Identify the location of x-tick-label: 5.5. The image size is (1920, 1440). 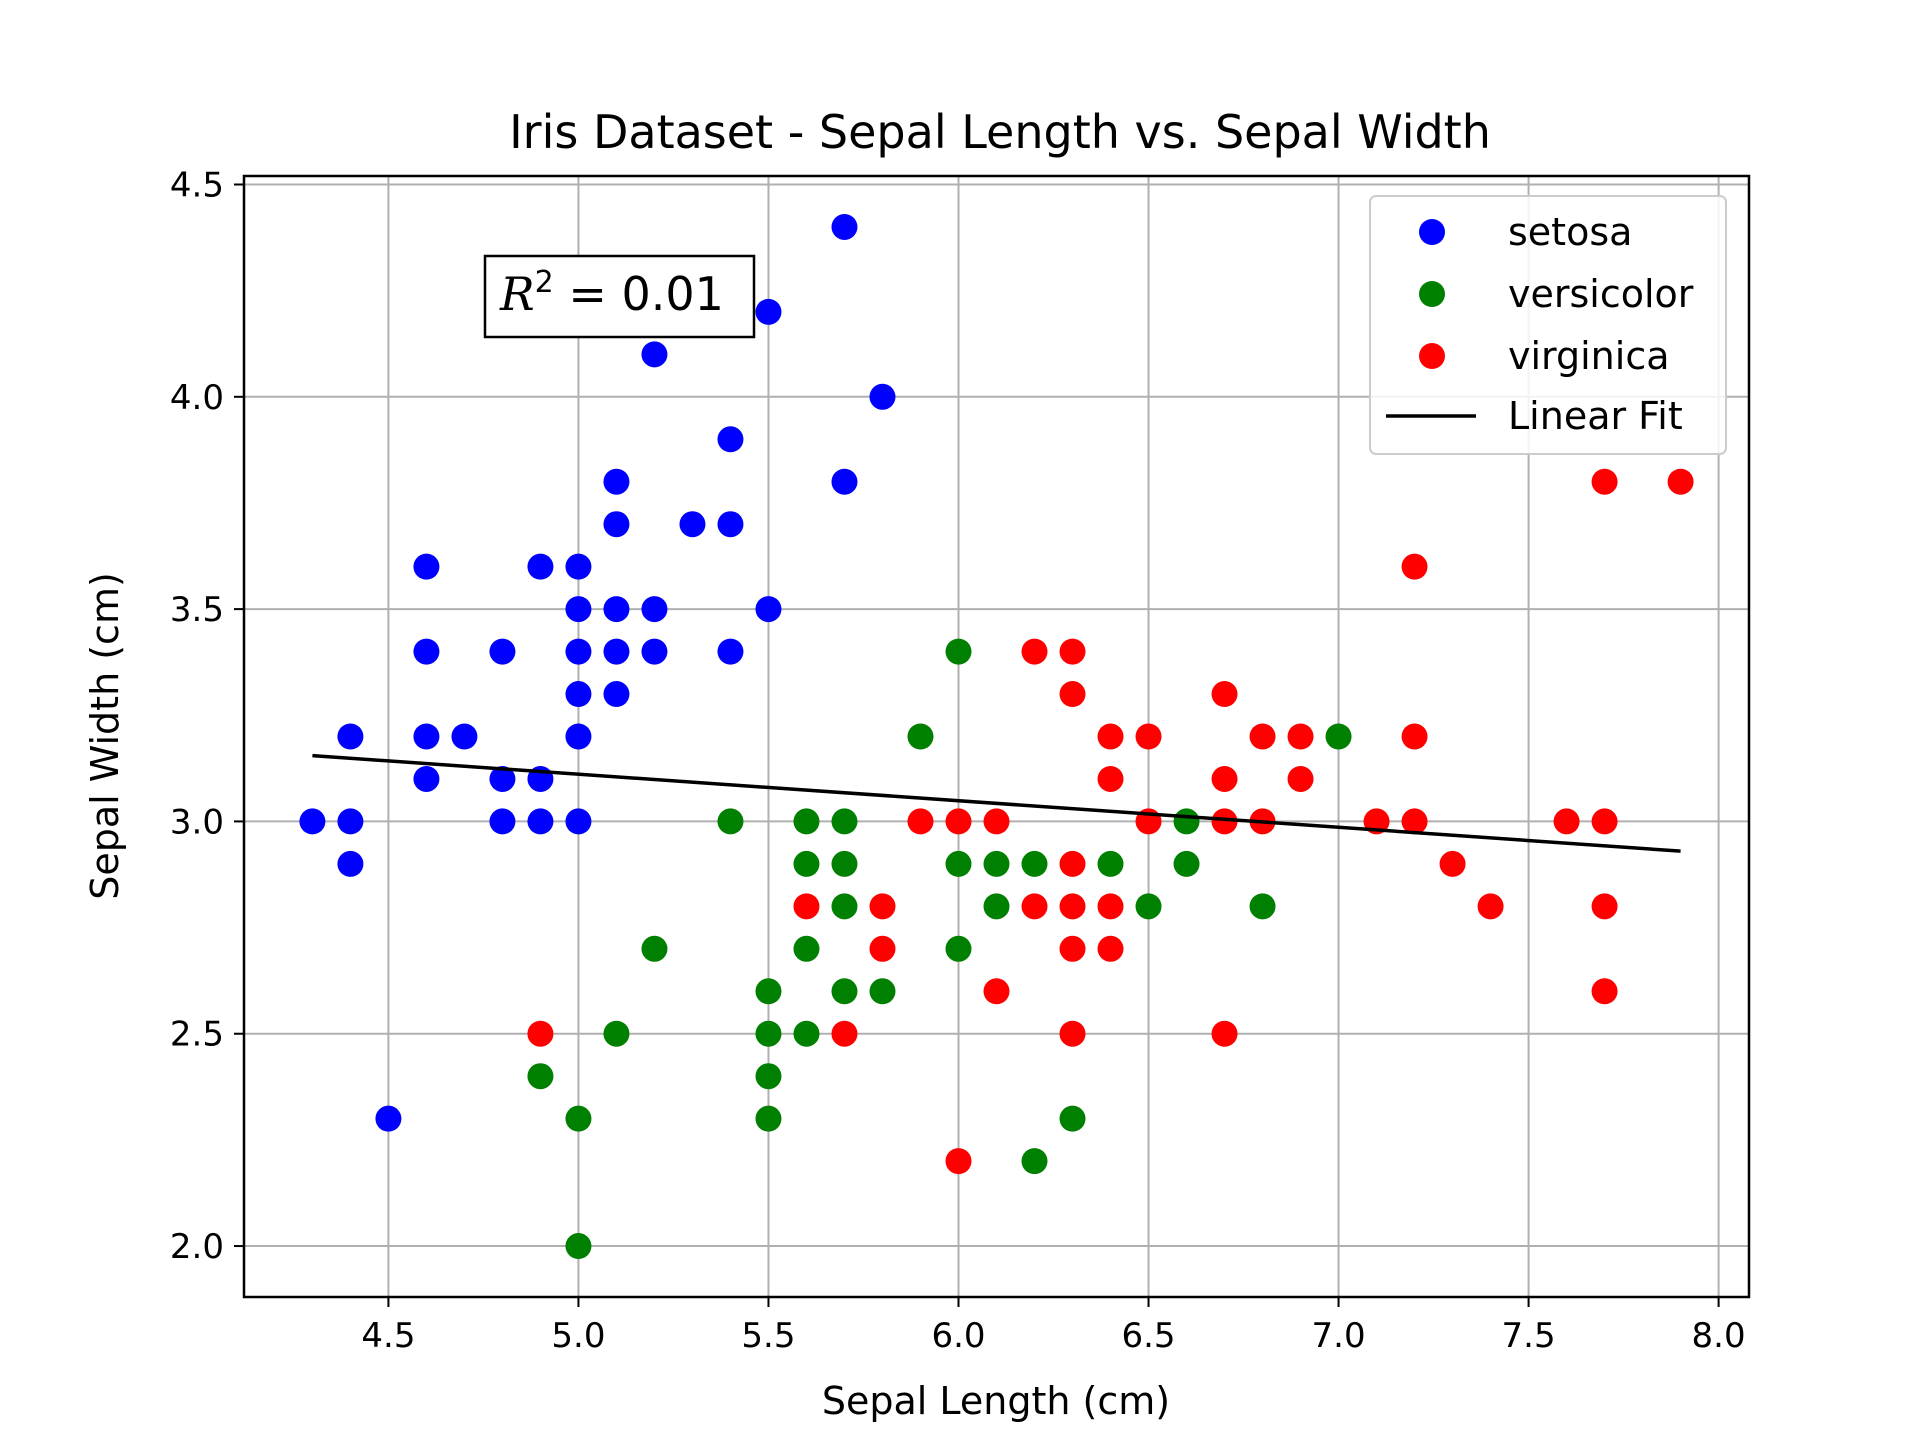
(768, 1336).